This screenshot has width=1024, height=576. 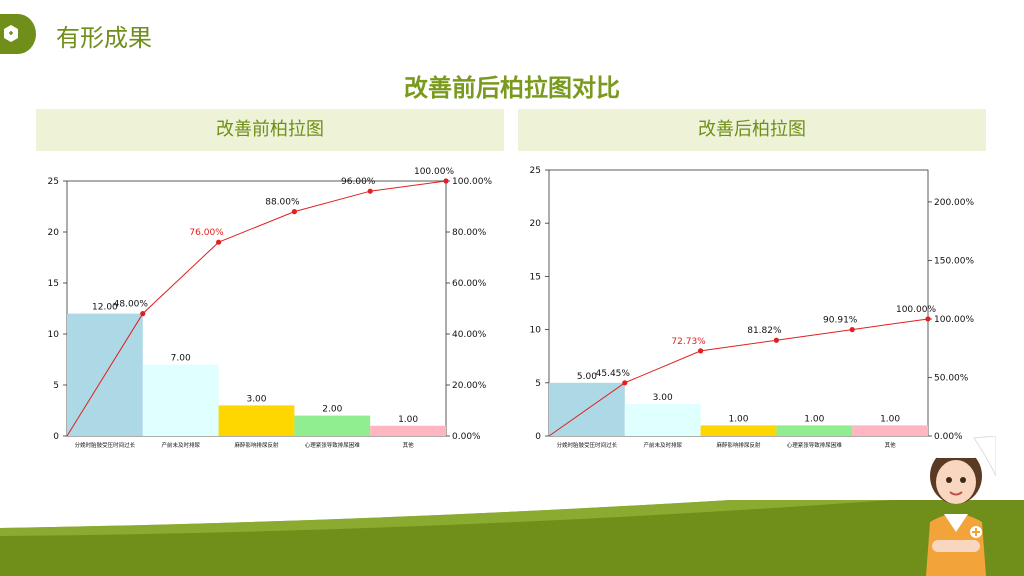 I want to click on y2-tick-label: 150.00%, so click(x=954, y=261).